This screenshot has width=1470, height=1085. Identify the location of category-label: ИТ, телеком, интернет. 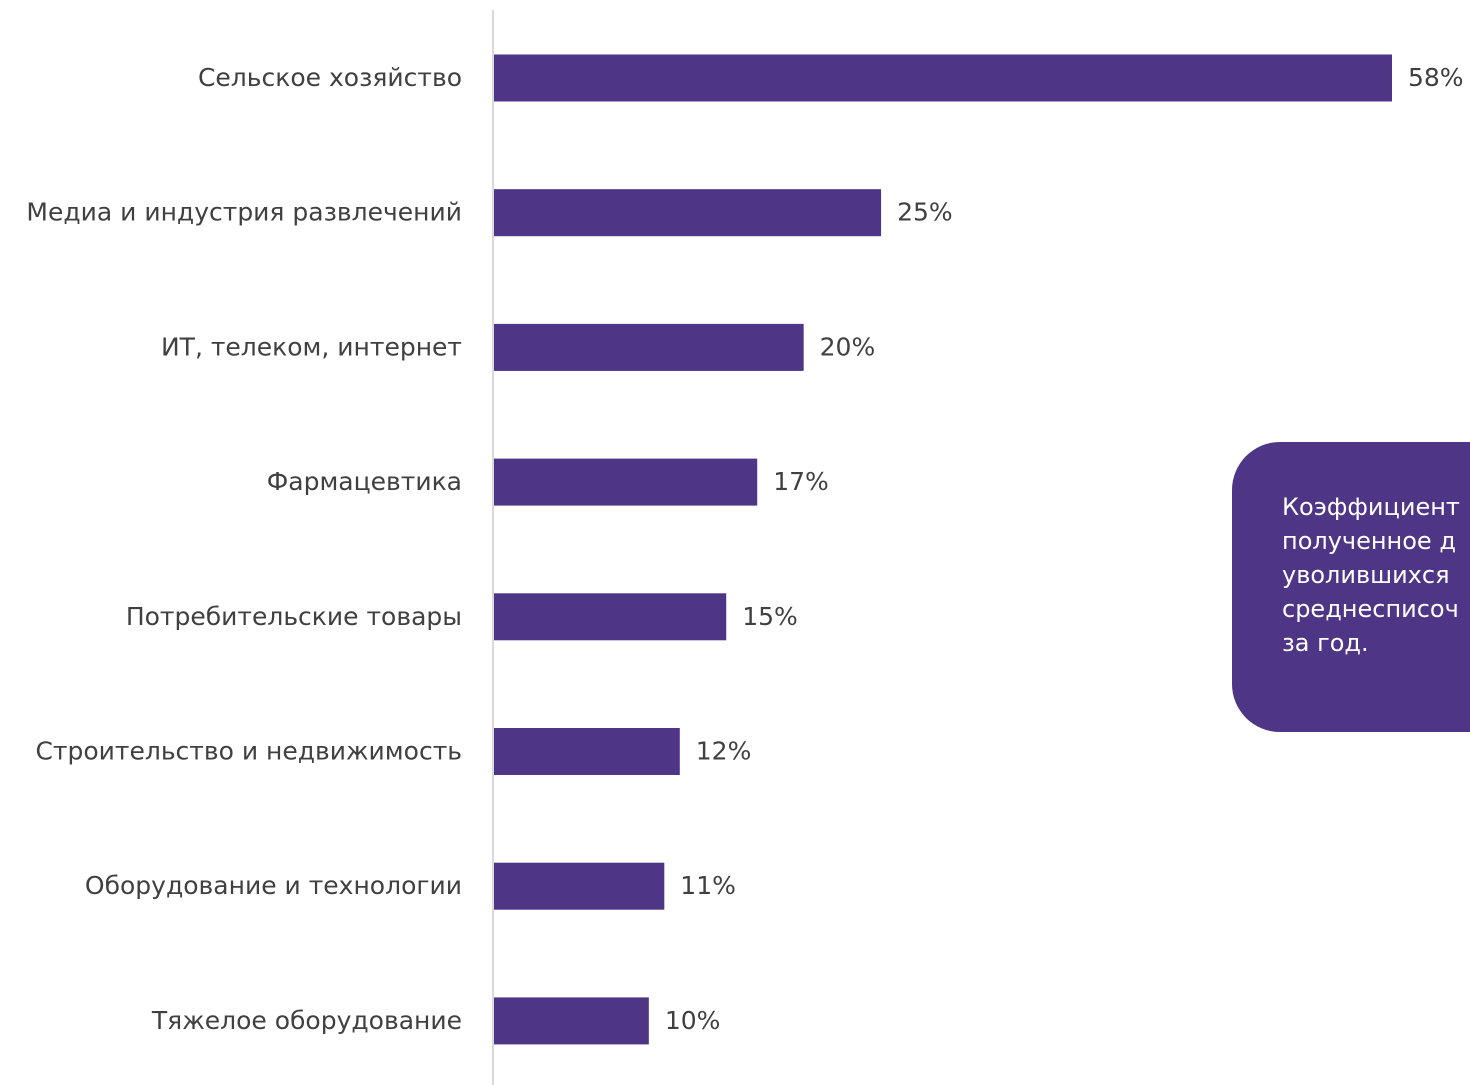
(311, 346).